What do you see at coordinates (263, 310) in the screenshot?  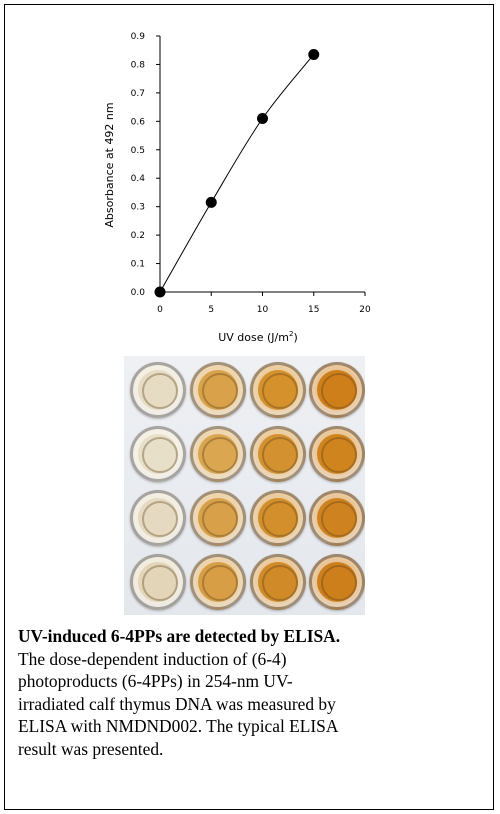 I see `x-tick-label: 10` at bounding box center [263, 310].